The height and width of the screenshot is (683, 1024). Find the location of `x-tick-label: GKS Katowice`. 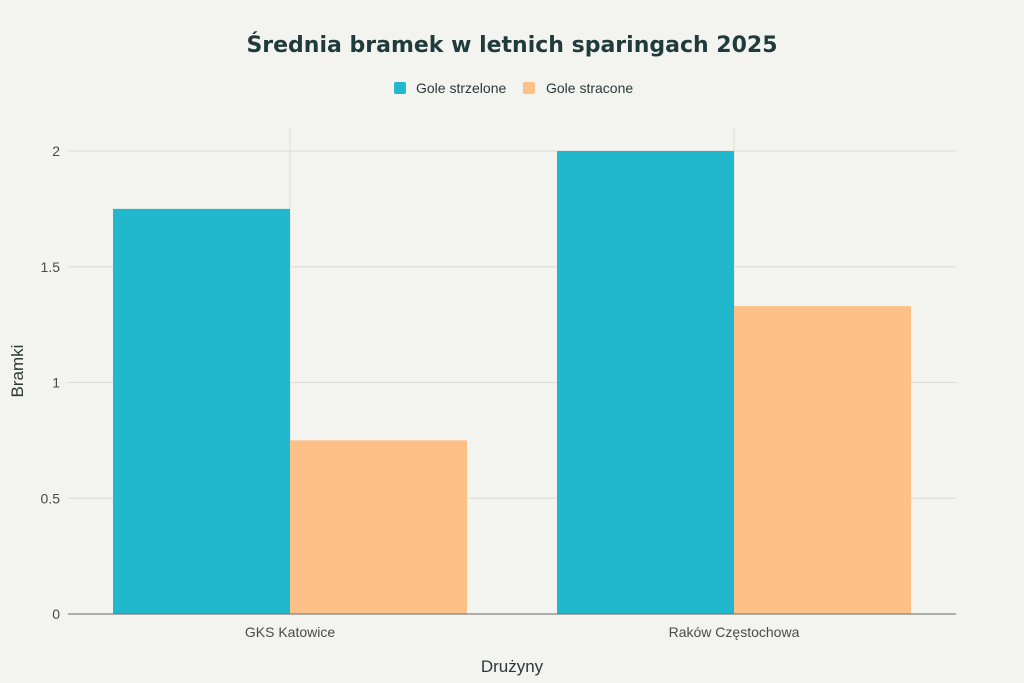

x-tick-label: GKS Katowice is located at coordinates (290, 632).